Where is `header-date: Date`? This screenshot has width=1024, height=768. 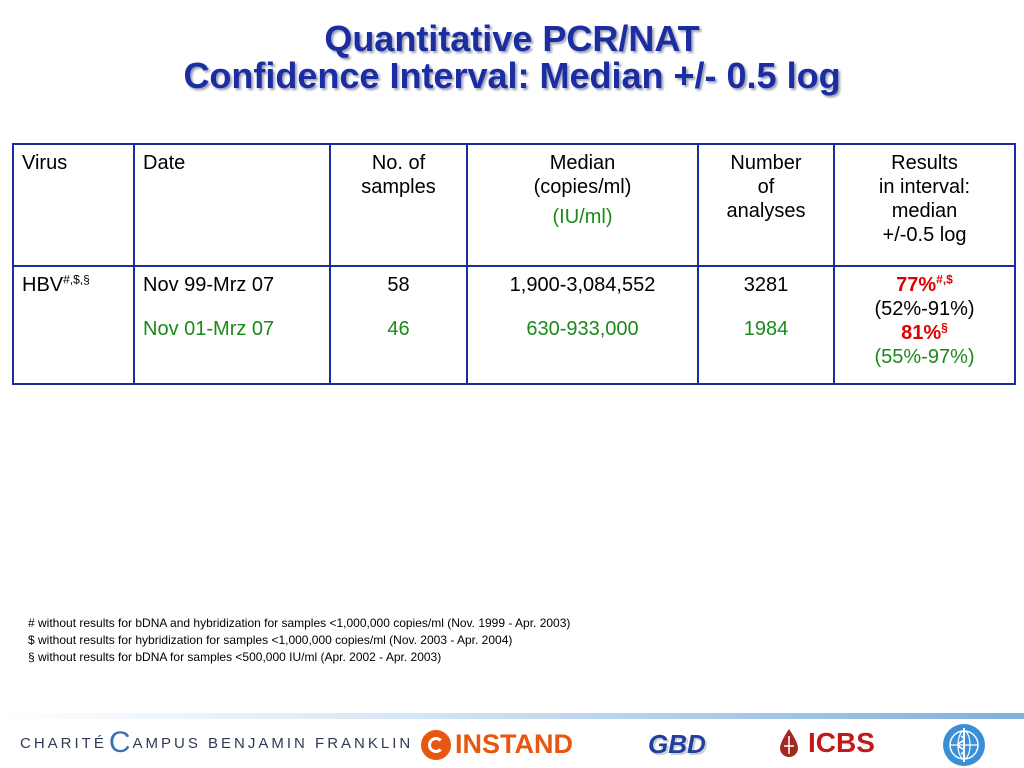 header-date: Date is located at coordinates (232, 205).